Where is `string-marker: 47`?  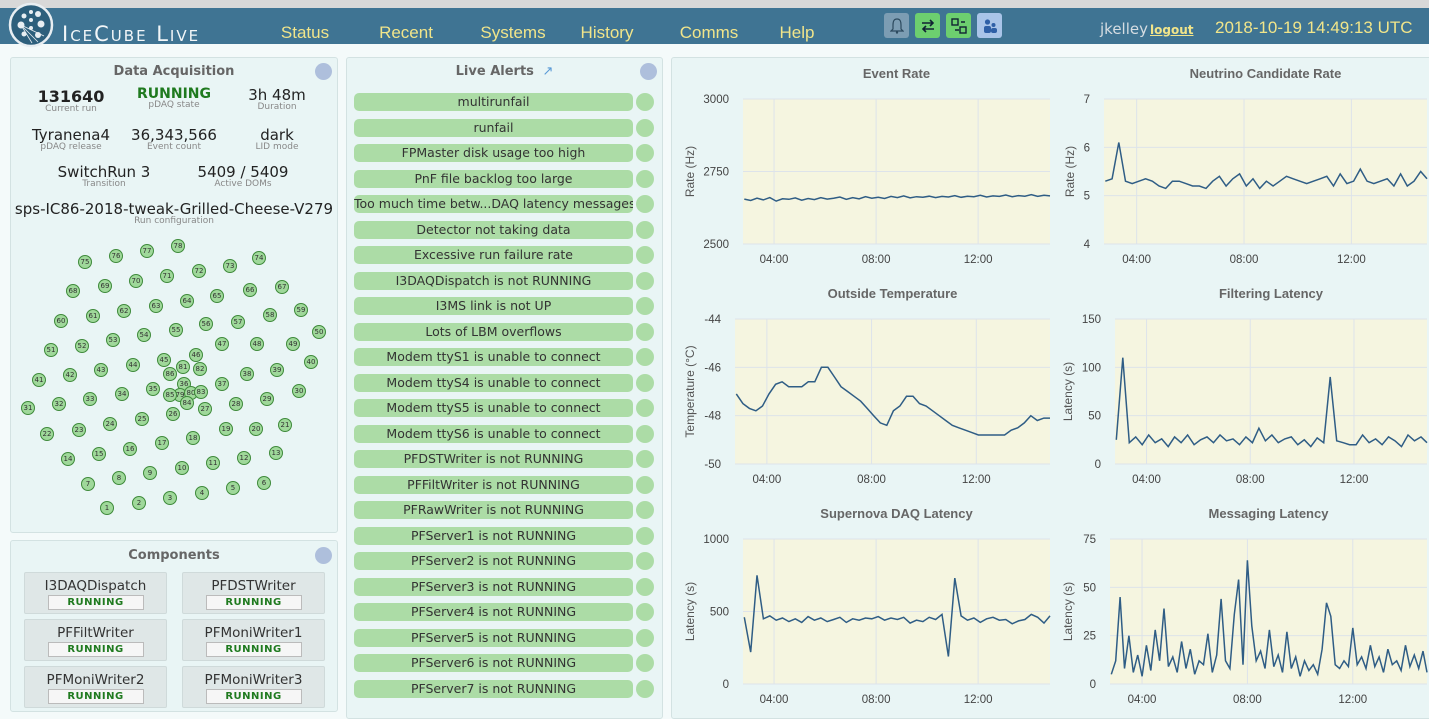 string-marker: 47 is located at coordinates (222, 344).